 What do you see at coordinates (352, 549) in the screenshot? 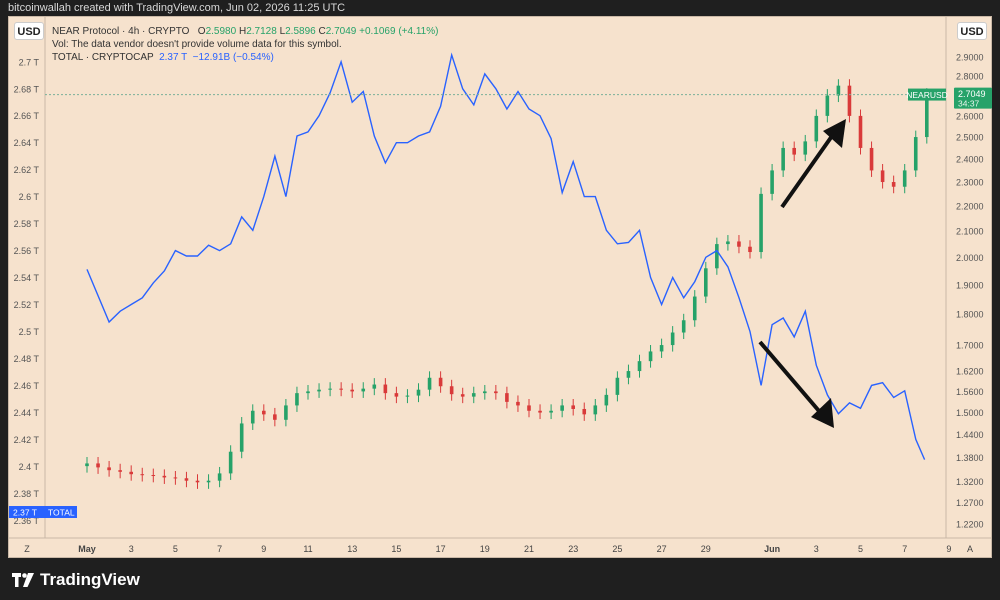
I see `x-tick-label: 13` at bounding box center [352, 549].